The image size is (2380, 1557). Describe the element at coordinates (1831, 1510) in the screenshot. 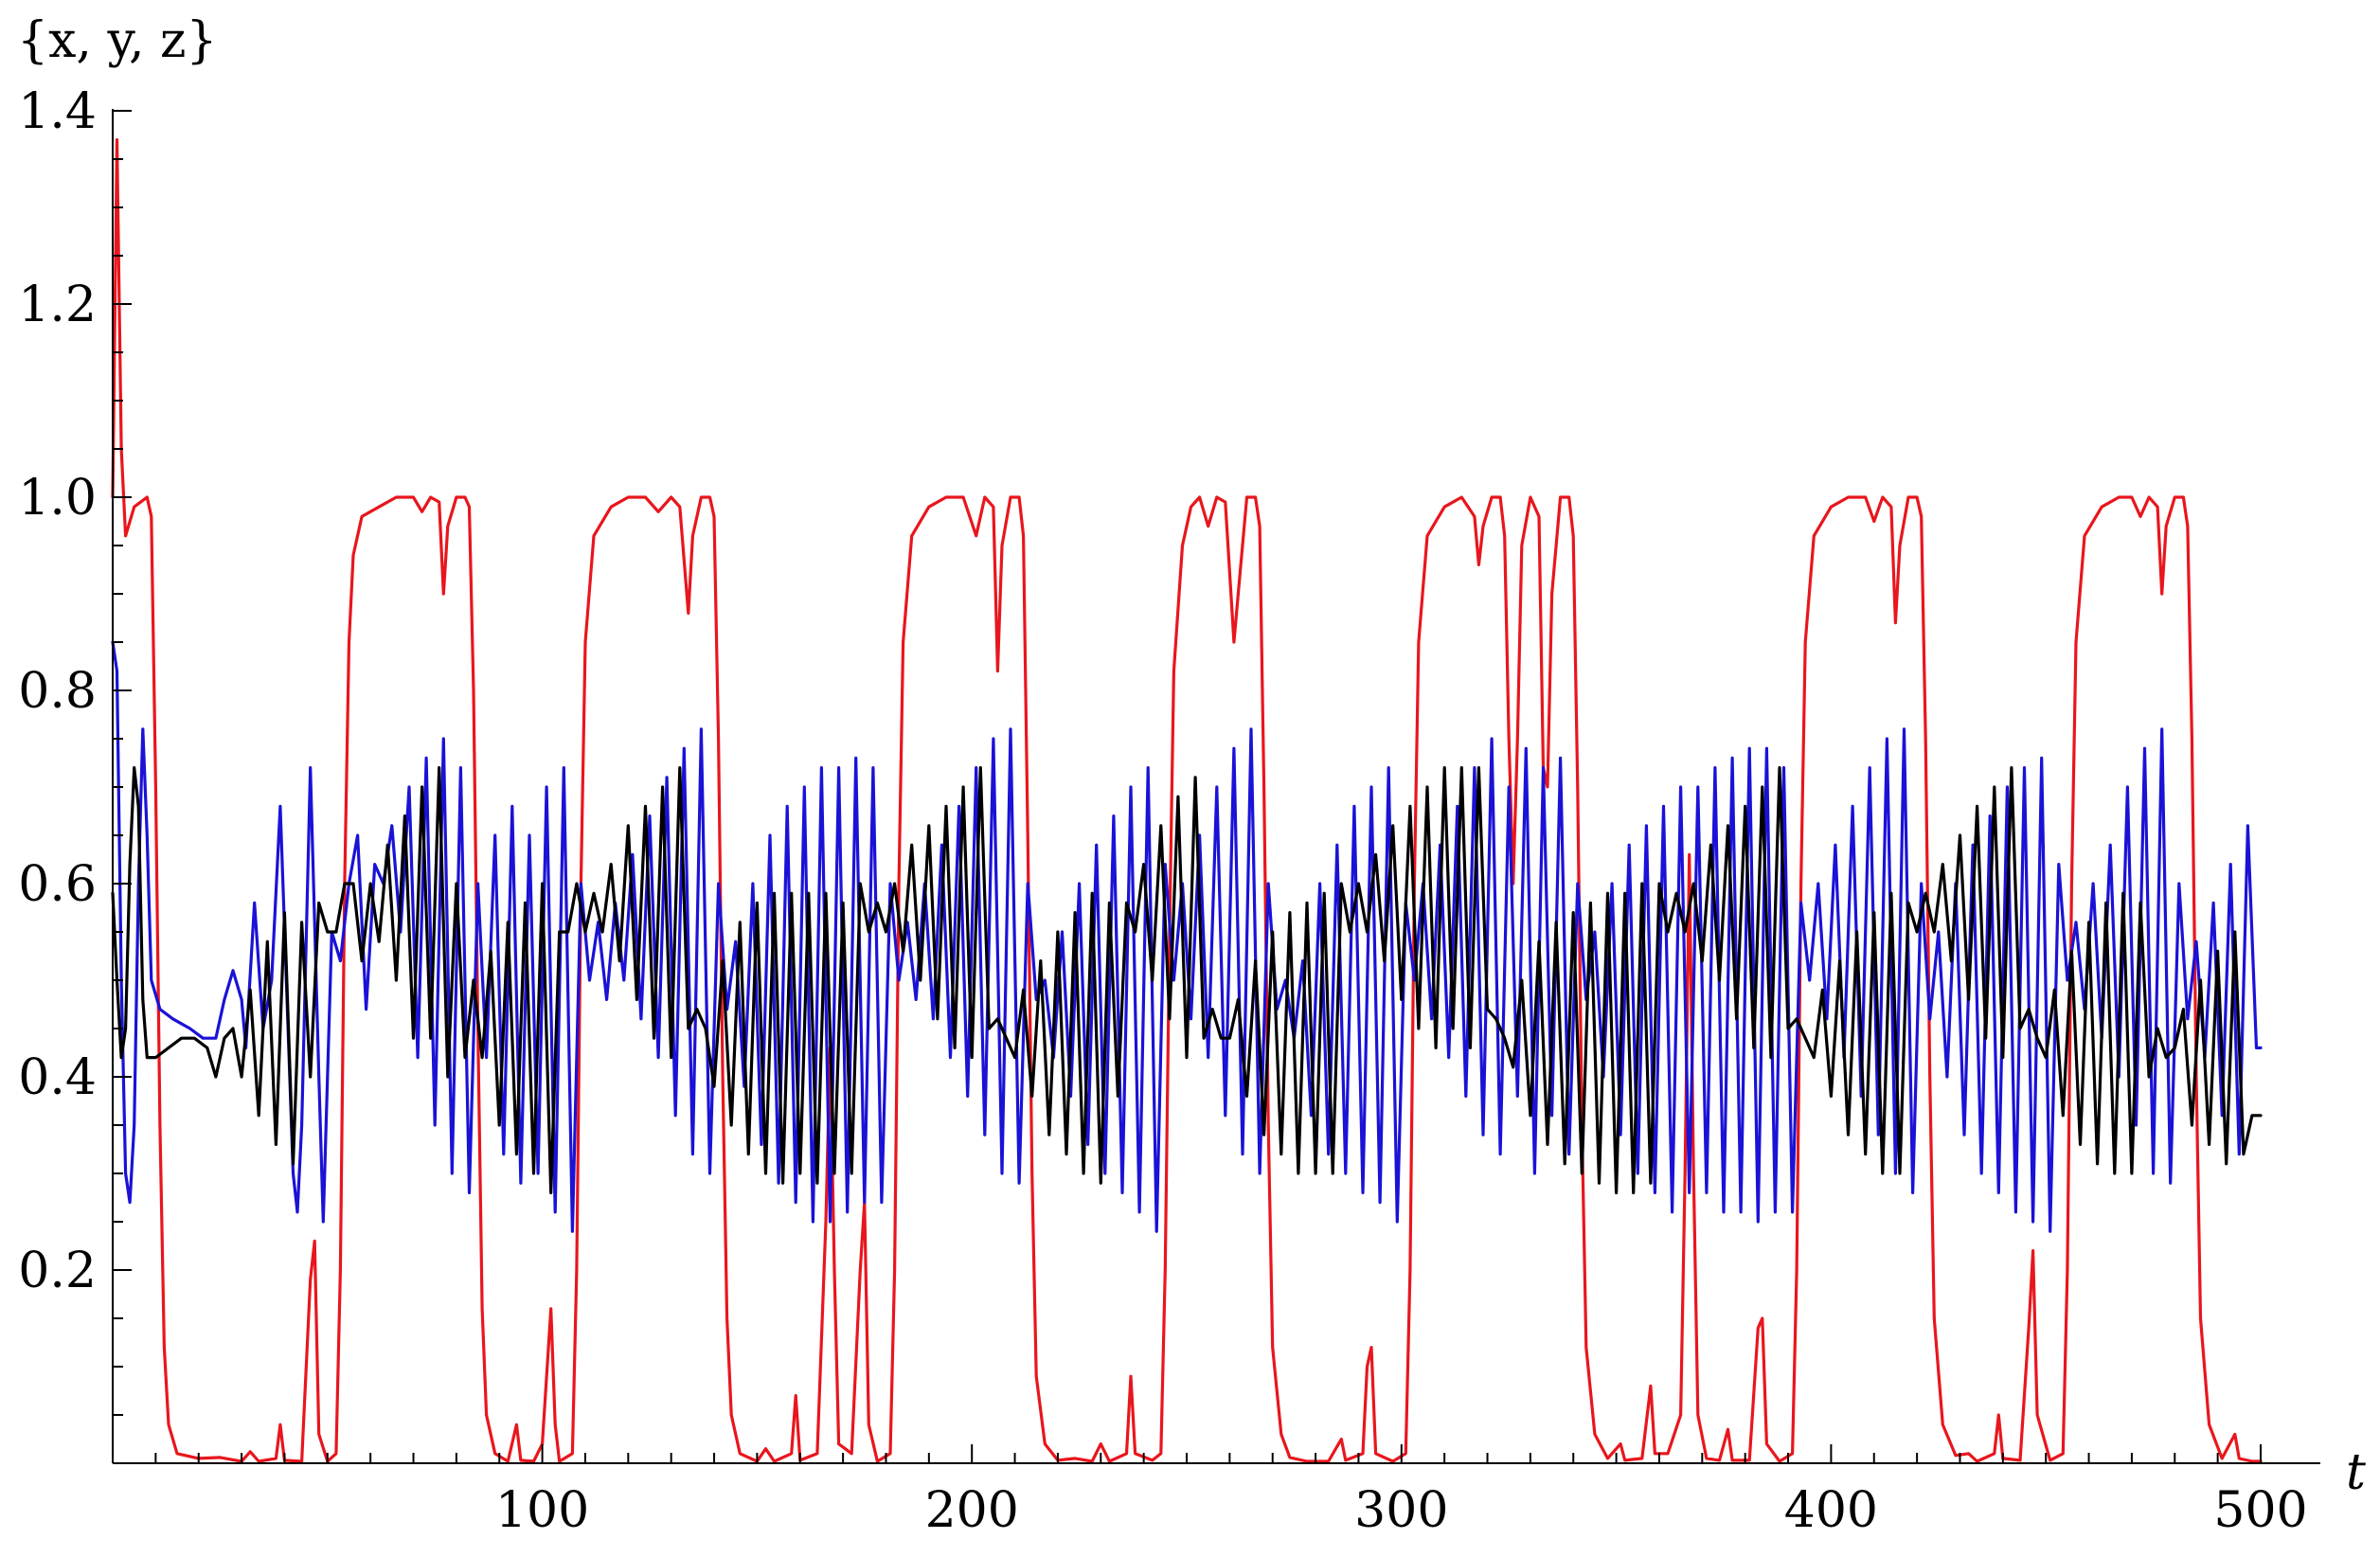

I see `x-tick-label-400: 400` at that location.